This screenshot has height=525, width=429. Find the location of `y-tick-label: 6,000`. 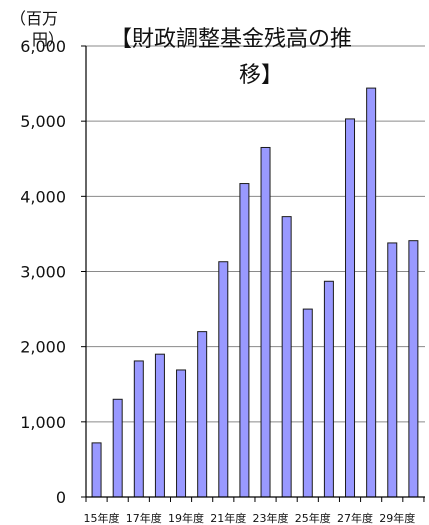

y-tick-label: 6,000 is located at coordinates (43, 46).